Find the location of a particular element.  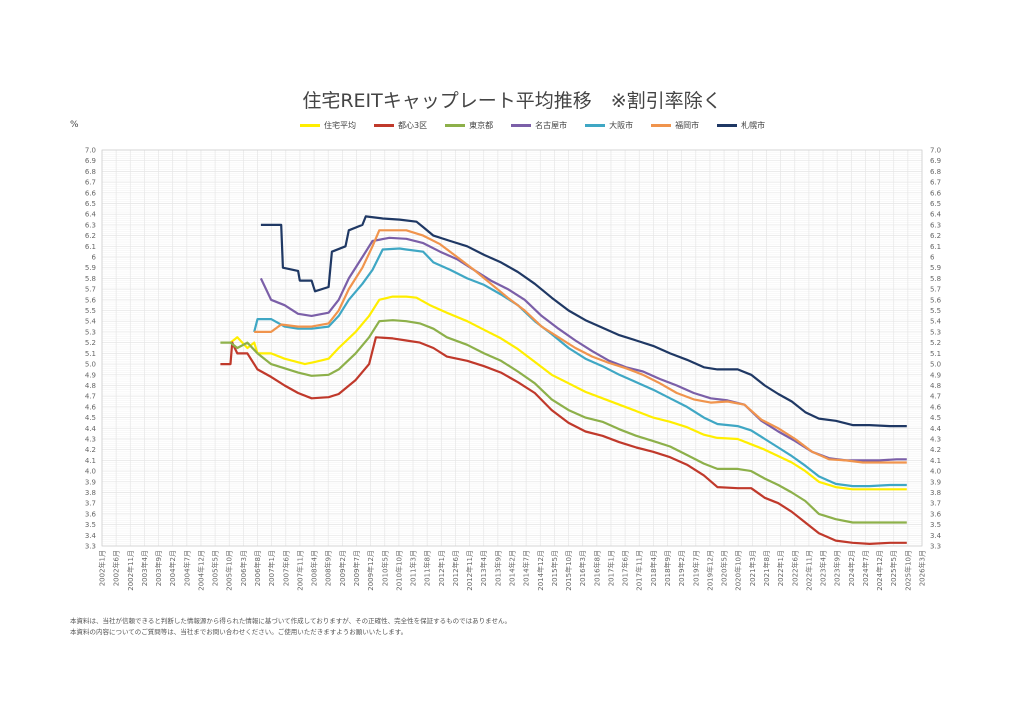

x-tick-label: 2016年8月 is located at coordinates (596, 568).